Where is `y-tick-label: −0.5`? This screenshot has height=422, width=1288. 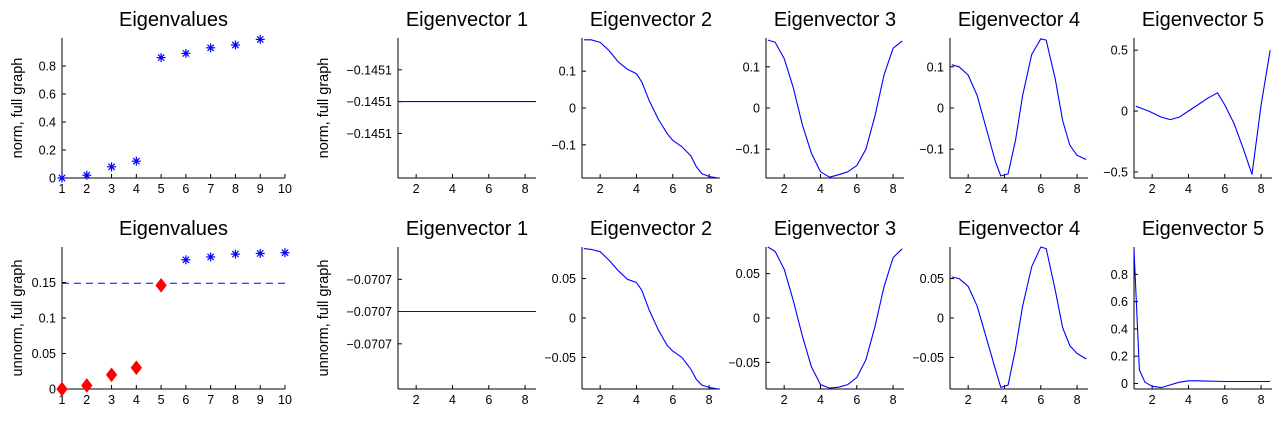 y-tick-label: −0.5 is located at coordinates (1115, 172).